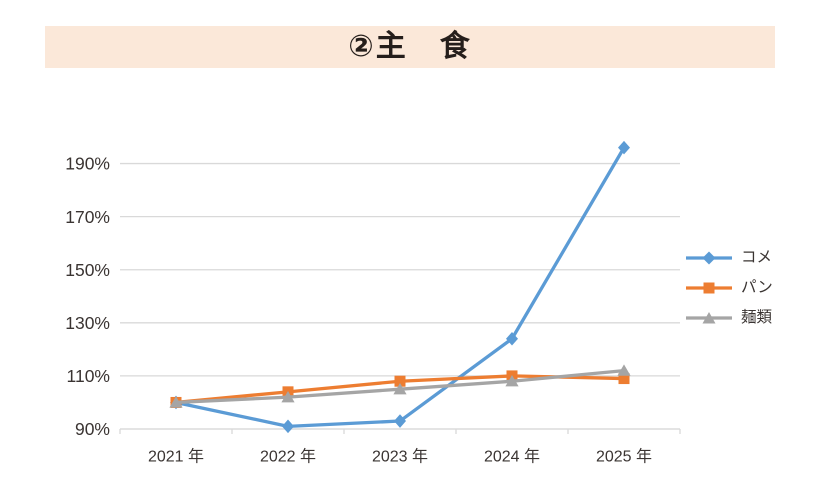 This screenshot has width=820, height=495. I want to click on legend-label-rice: コメ, so click(757, 258).